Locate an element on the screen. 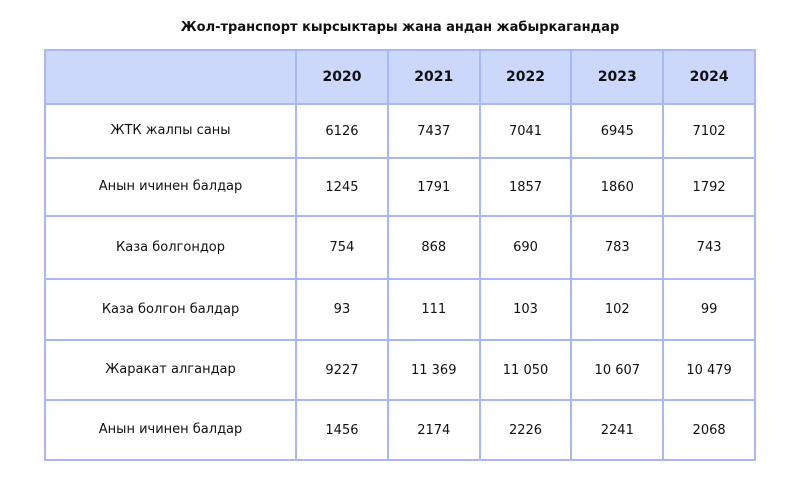  value-cell: 754 is located at coordinates (342, 247).